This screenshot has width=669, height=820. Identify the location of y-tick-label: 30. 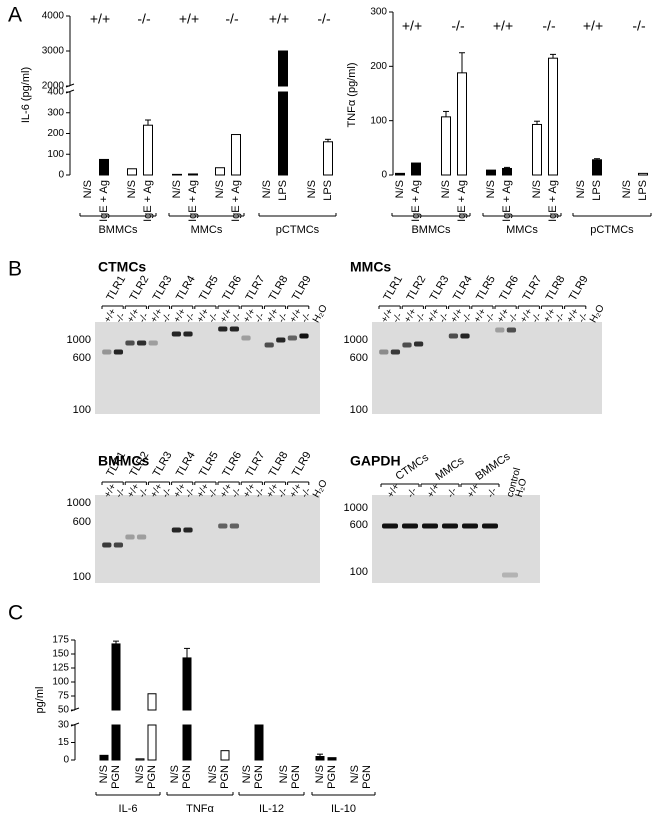
(64, 725).